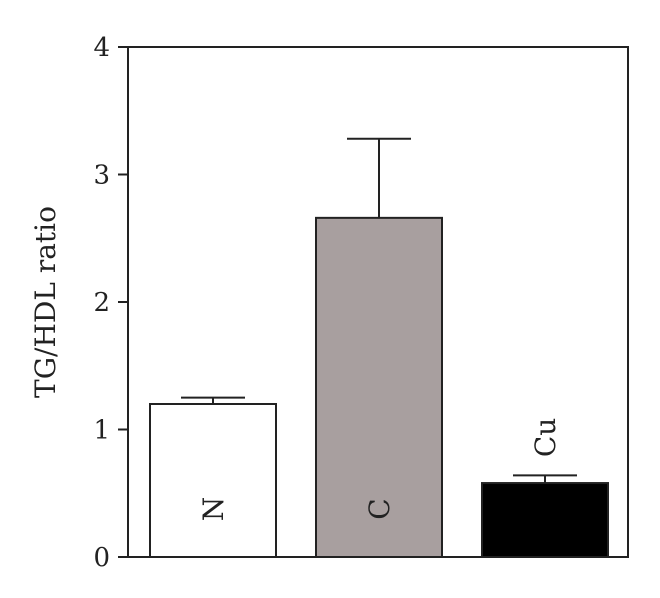 This screenshot has width=660, height=598. I want to click on y-tick-label: 2, so click(101, 303).